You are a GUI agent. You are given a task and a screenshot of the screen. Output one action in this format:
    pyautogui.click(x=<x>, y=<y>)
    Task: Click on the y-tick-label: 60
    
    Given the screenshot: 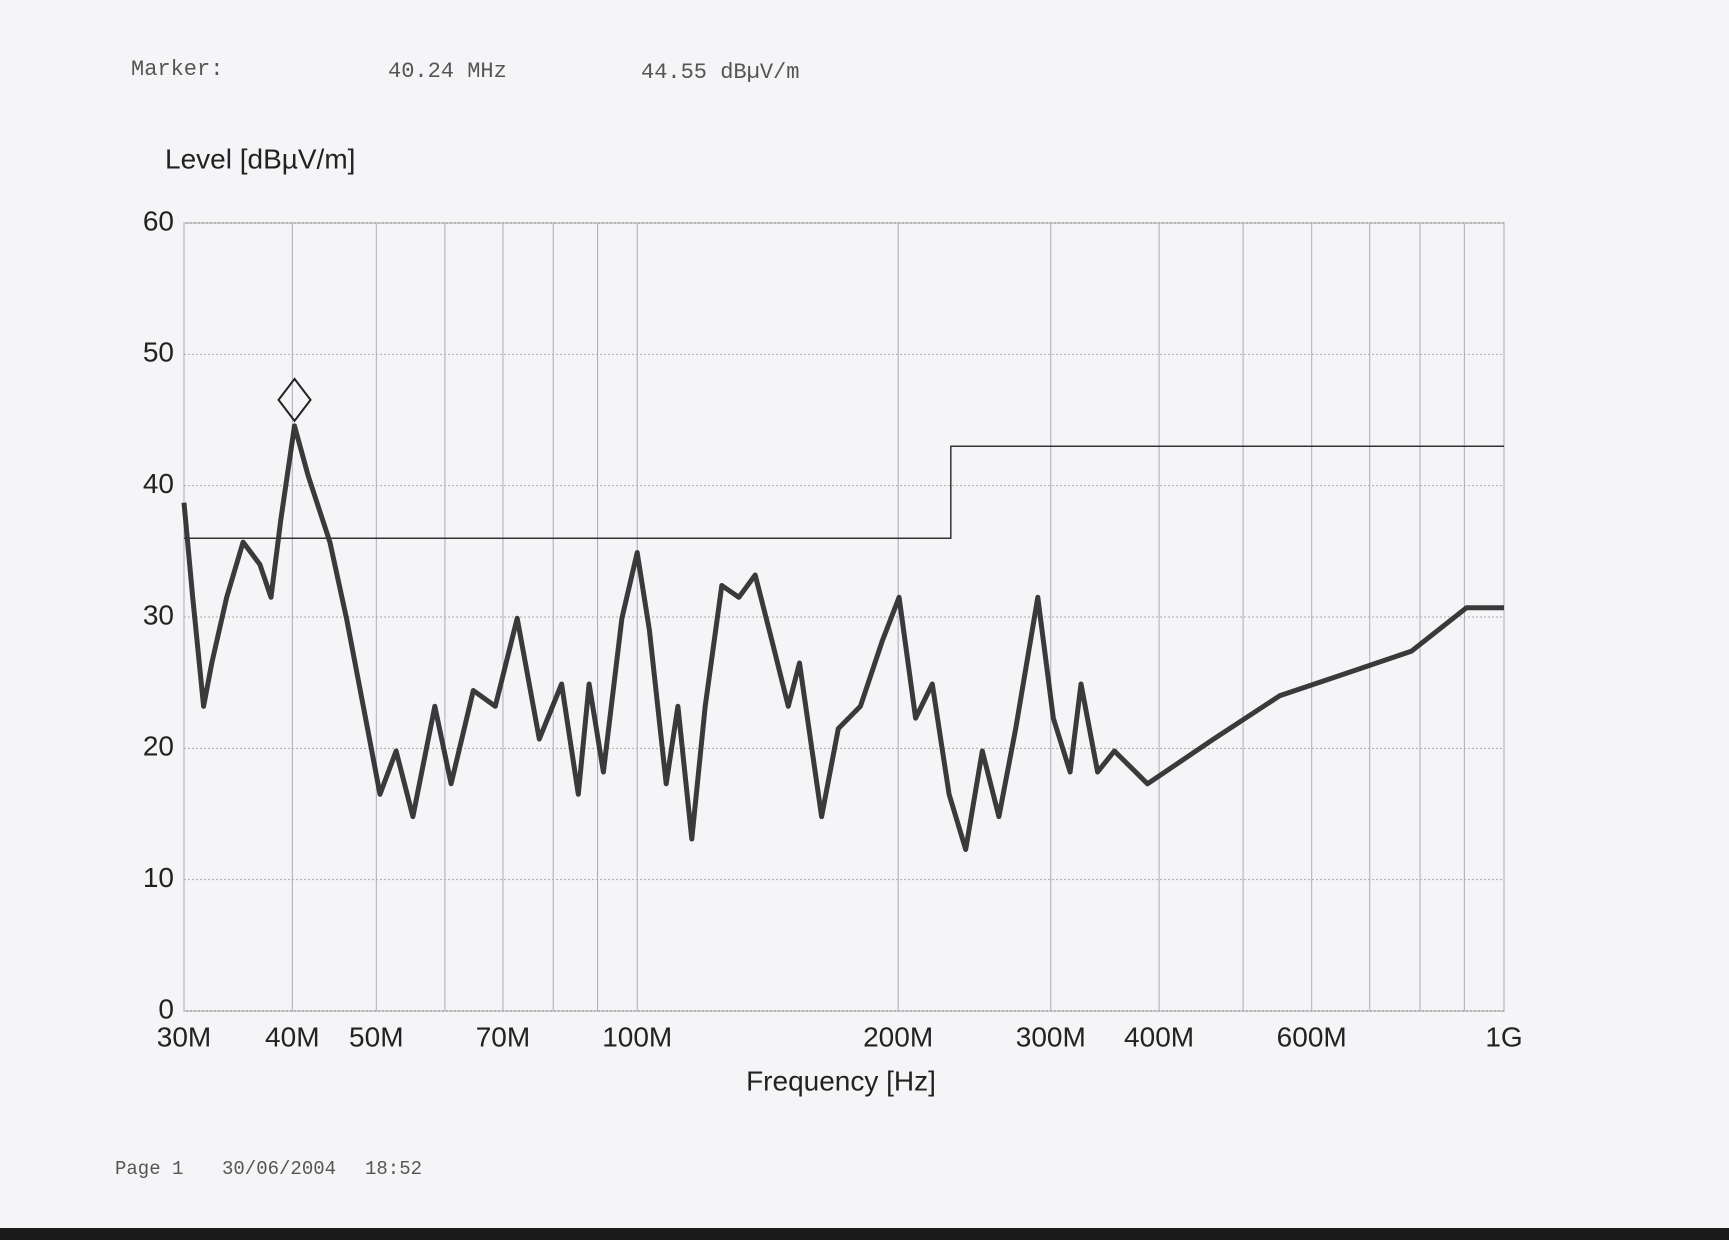 What is the action you would take?
    pyautogui.click(x=158, y=220)
    